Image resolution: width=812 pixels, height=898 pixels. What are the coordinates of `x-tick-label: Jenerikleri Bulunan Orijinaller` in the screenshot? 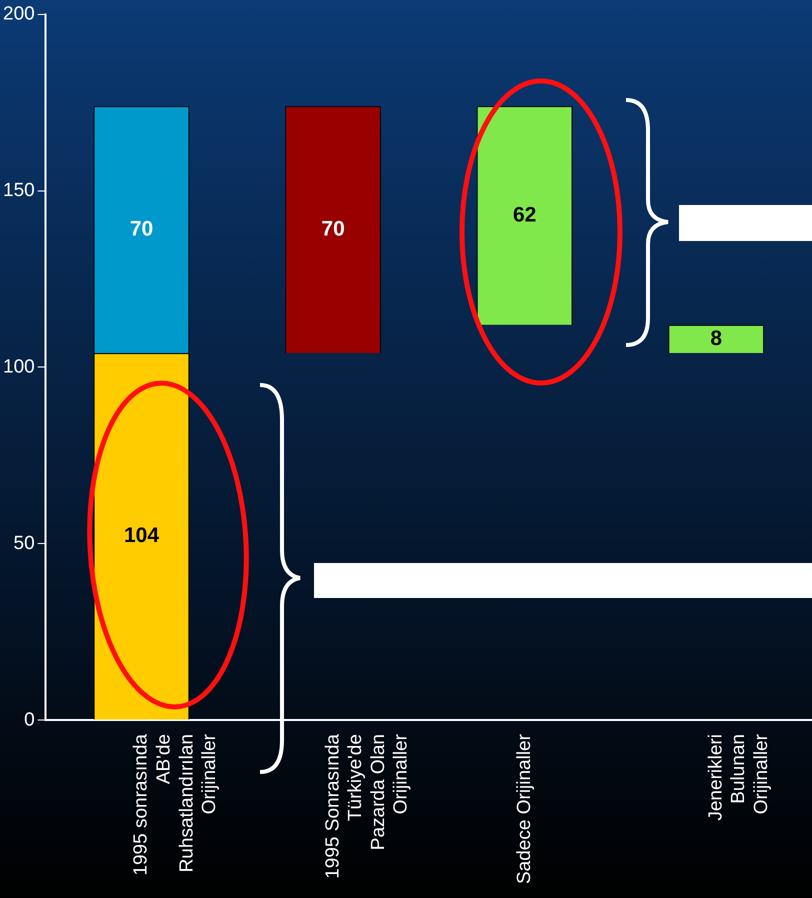 It's located at (738, 777).